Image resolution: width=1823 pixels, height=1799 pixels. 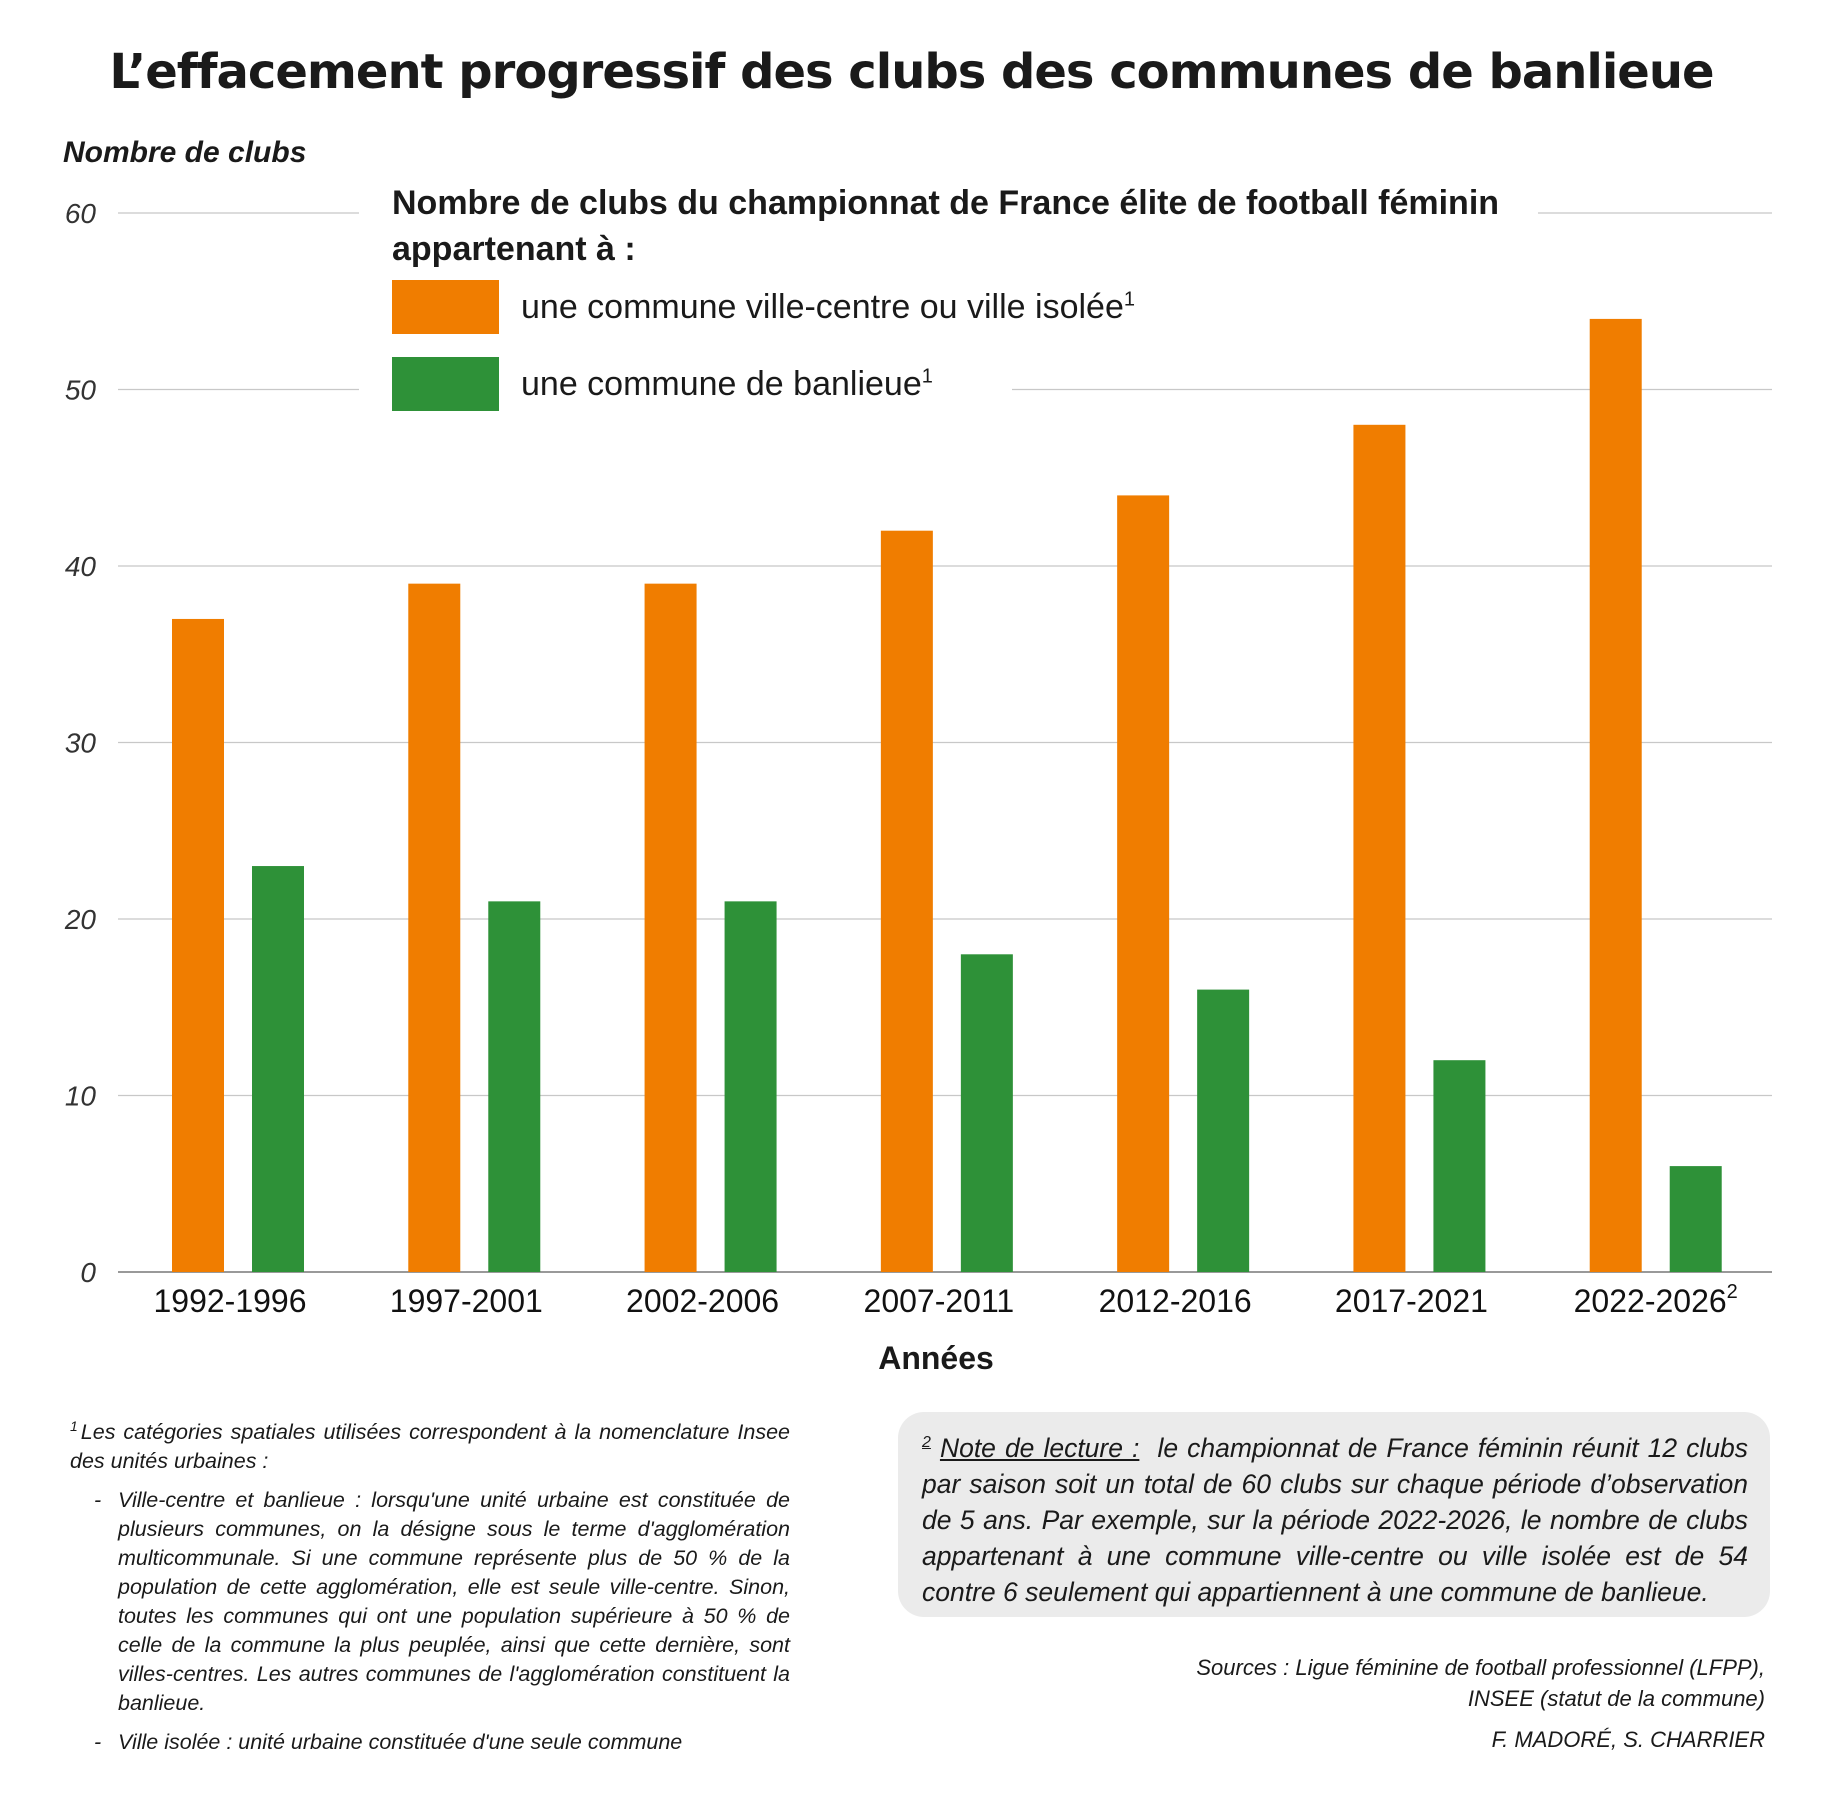 I want to click on sources-line-2: INSEE (statut de la commune), so click(x=1616, y=1698).